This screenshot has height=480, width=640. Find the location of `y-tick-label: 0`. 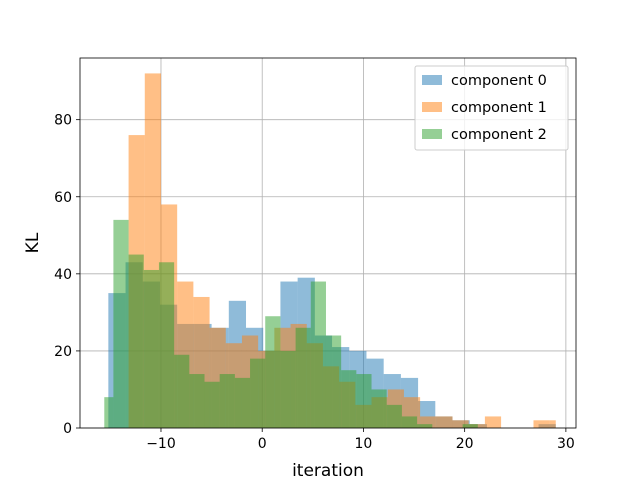

y-tick-label: 0 is located at coordinates (67, 429).